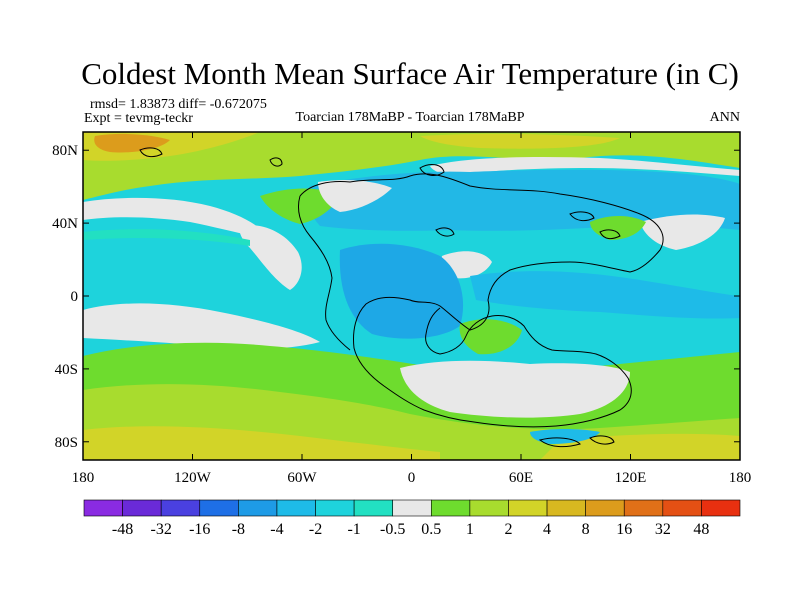 The width and height of the screenshot is (800, 600). I want to click on lon-tick-label: 60E, so click(521, 478).